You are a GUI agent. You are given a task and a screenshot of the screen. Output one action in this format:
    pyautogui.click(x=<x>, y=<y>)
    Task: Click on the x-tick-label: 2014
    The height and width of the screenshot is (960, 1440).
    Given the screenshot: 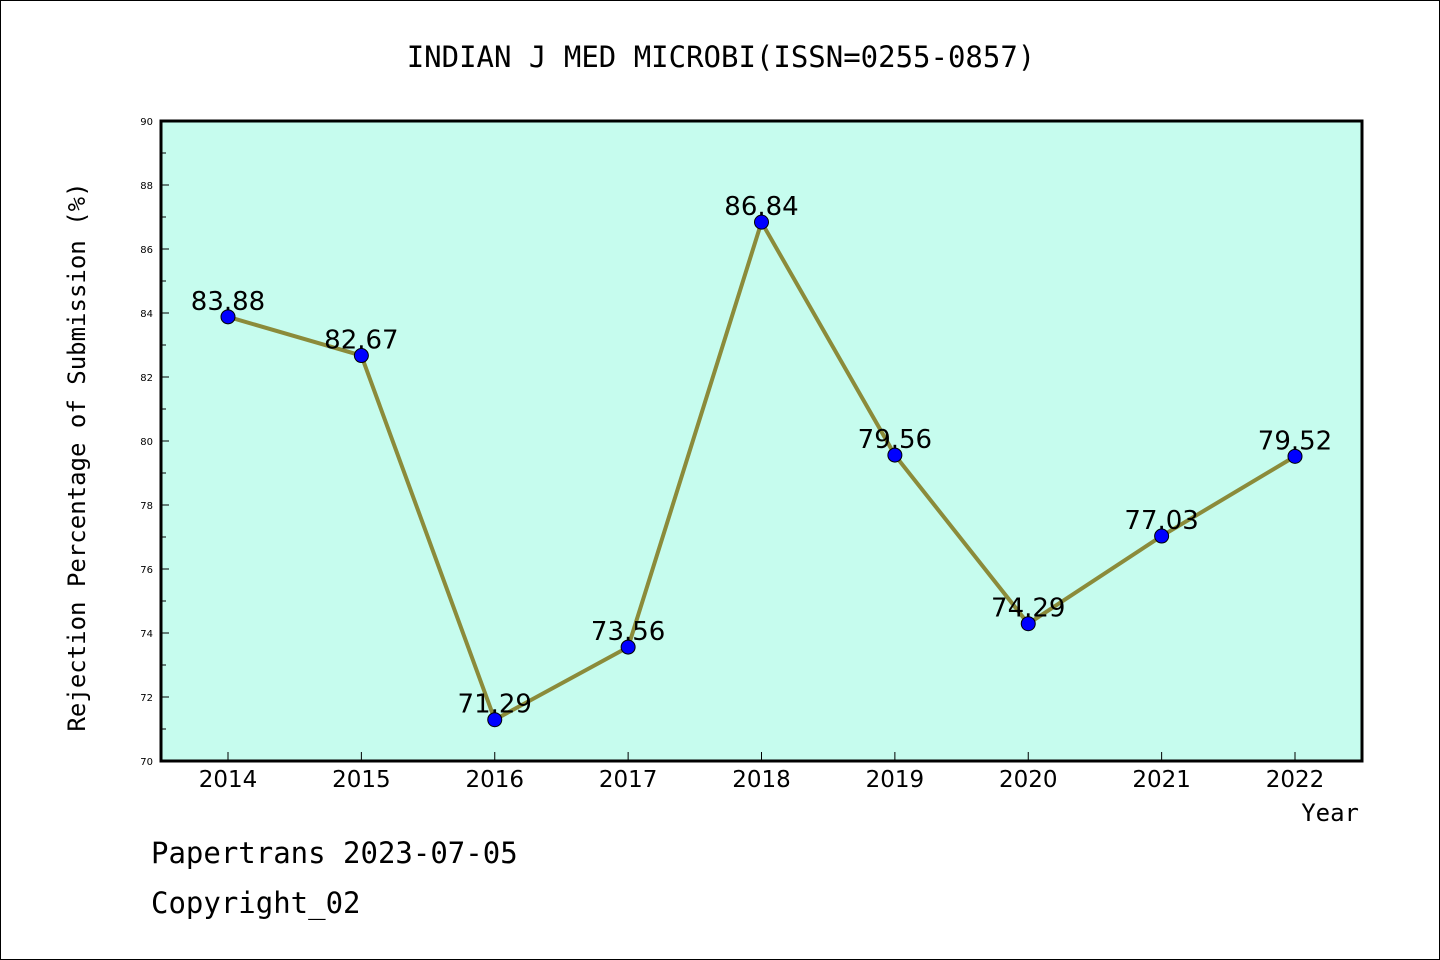 What is the action you would take?
    pyautogui.click(x=228, y=780)
    